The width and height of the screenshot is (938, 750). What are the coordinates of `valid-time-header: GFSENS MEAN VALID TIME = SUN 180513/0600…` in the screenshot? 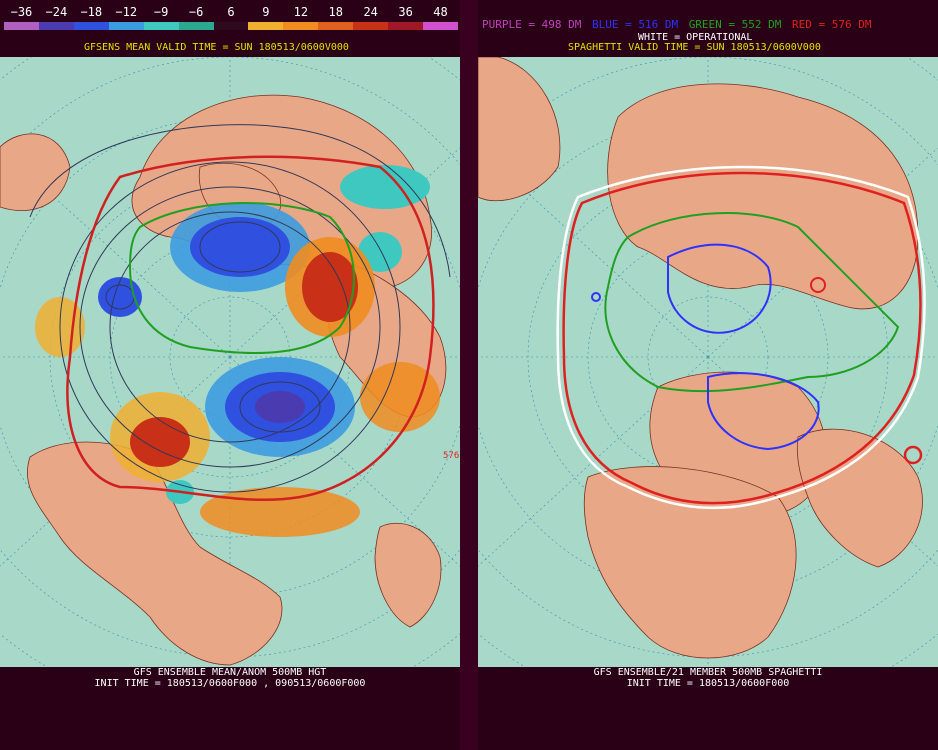 It's located at (216, 47).